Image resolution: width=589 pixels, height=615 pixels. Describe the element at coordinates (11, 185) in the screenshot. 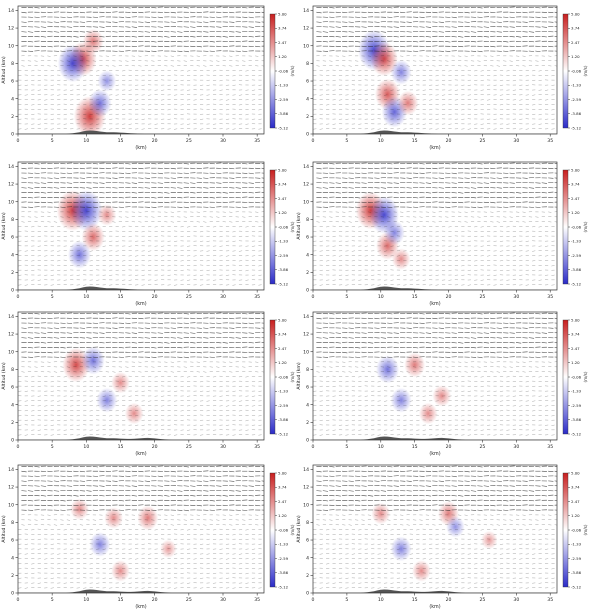

I see `y-tick-label: 12` at that location.